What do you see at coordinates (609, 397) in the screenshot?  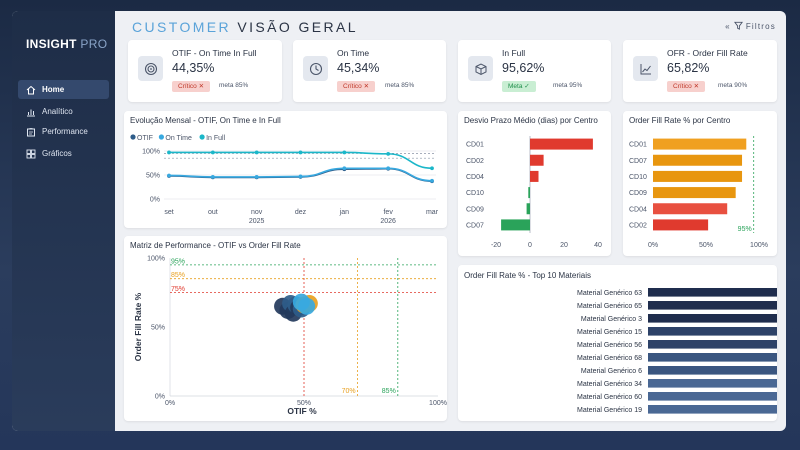 I see `category-label: Material Genérico 60` at bounding box center [609, 397].